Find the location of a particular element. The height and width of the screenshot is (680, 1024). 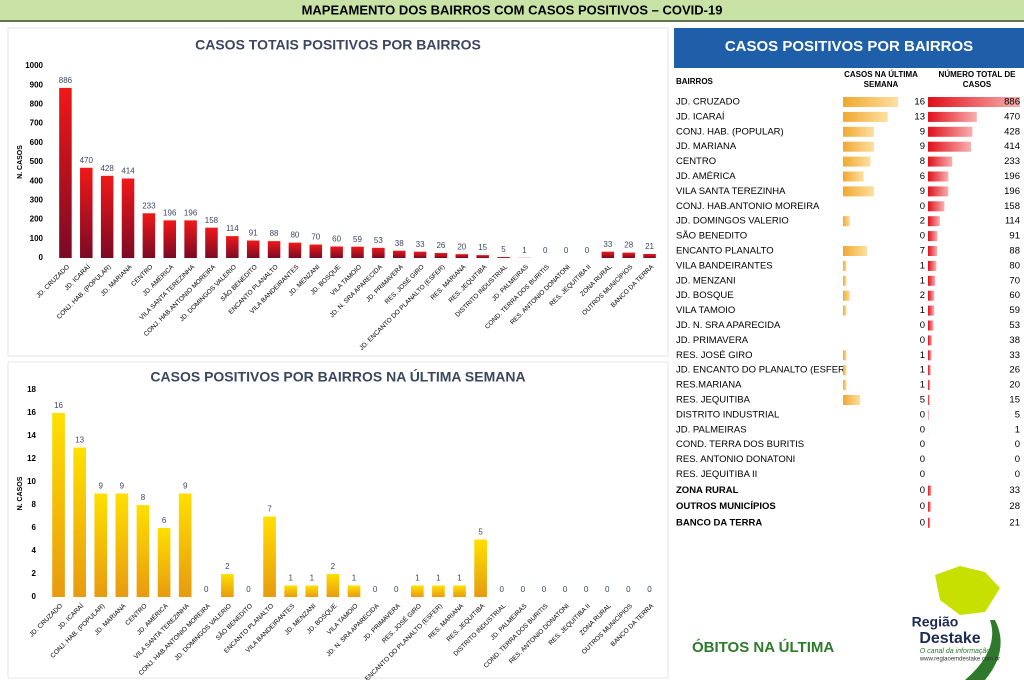

value-label: 233 is located at coordinates (149, 205).